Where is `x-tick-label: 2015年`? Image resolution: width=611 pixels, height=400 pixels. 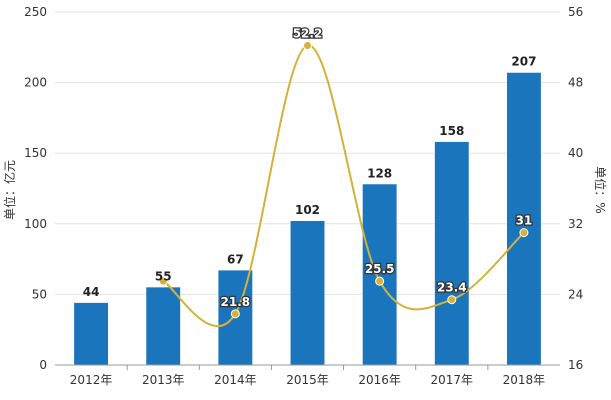 x-tick-label: 2015年 is located at coordinates (307, 380).